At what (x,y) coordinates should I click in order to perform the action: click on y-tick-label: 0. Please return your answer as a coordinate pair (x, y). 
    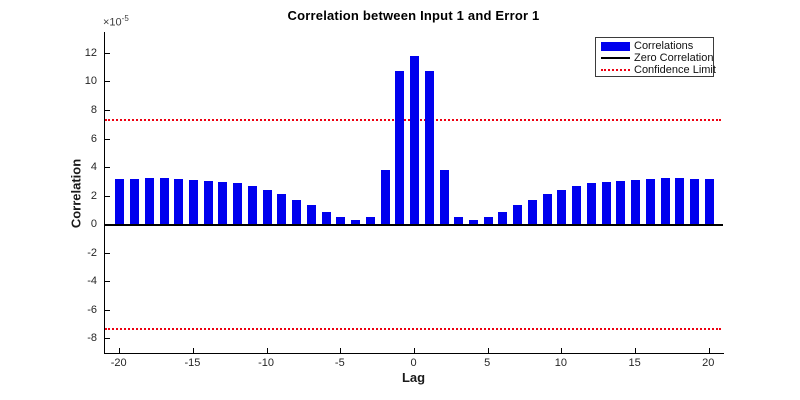
    Looking at the image, I should click on (93, 224).